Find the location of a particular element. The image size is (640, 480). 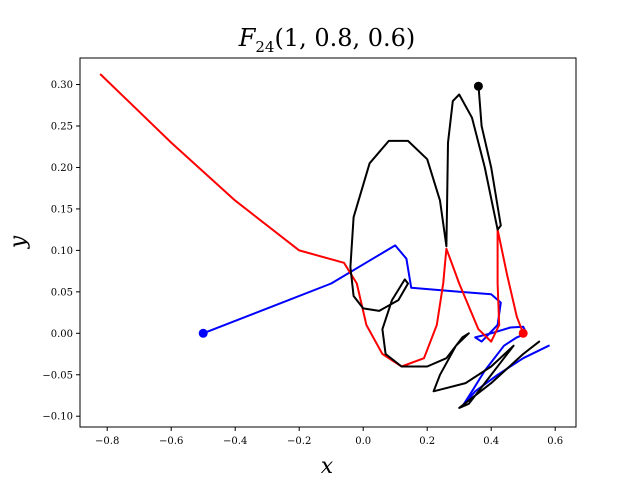

x-tick-label: 0.0 is located at coordinates (363, 441).